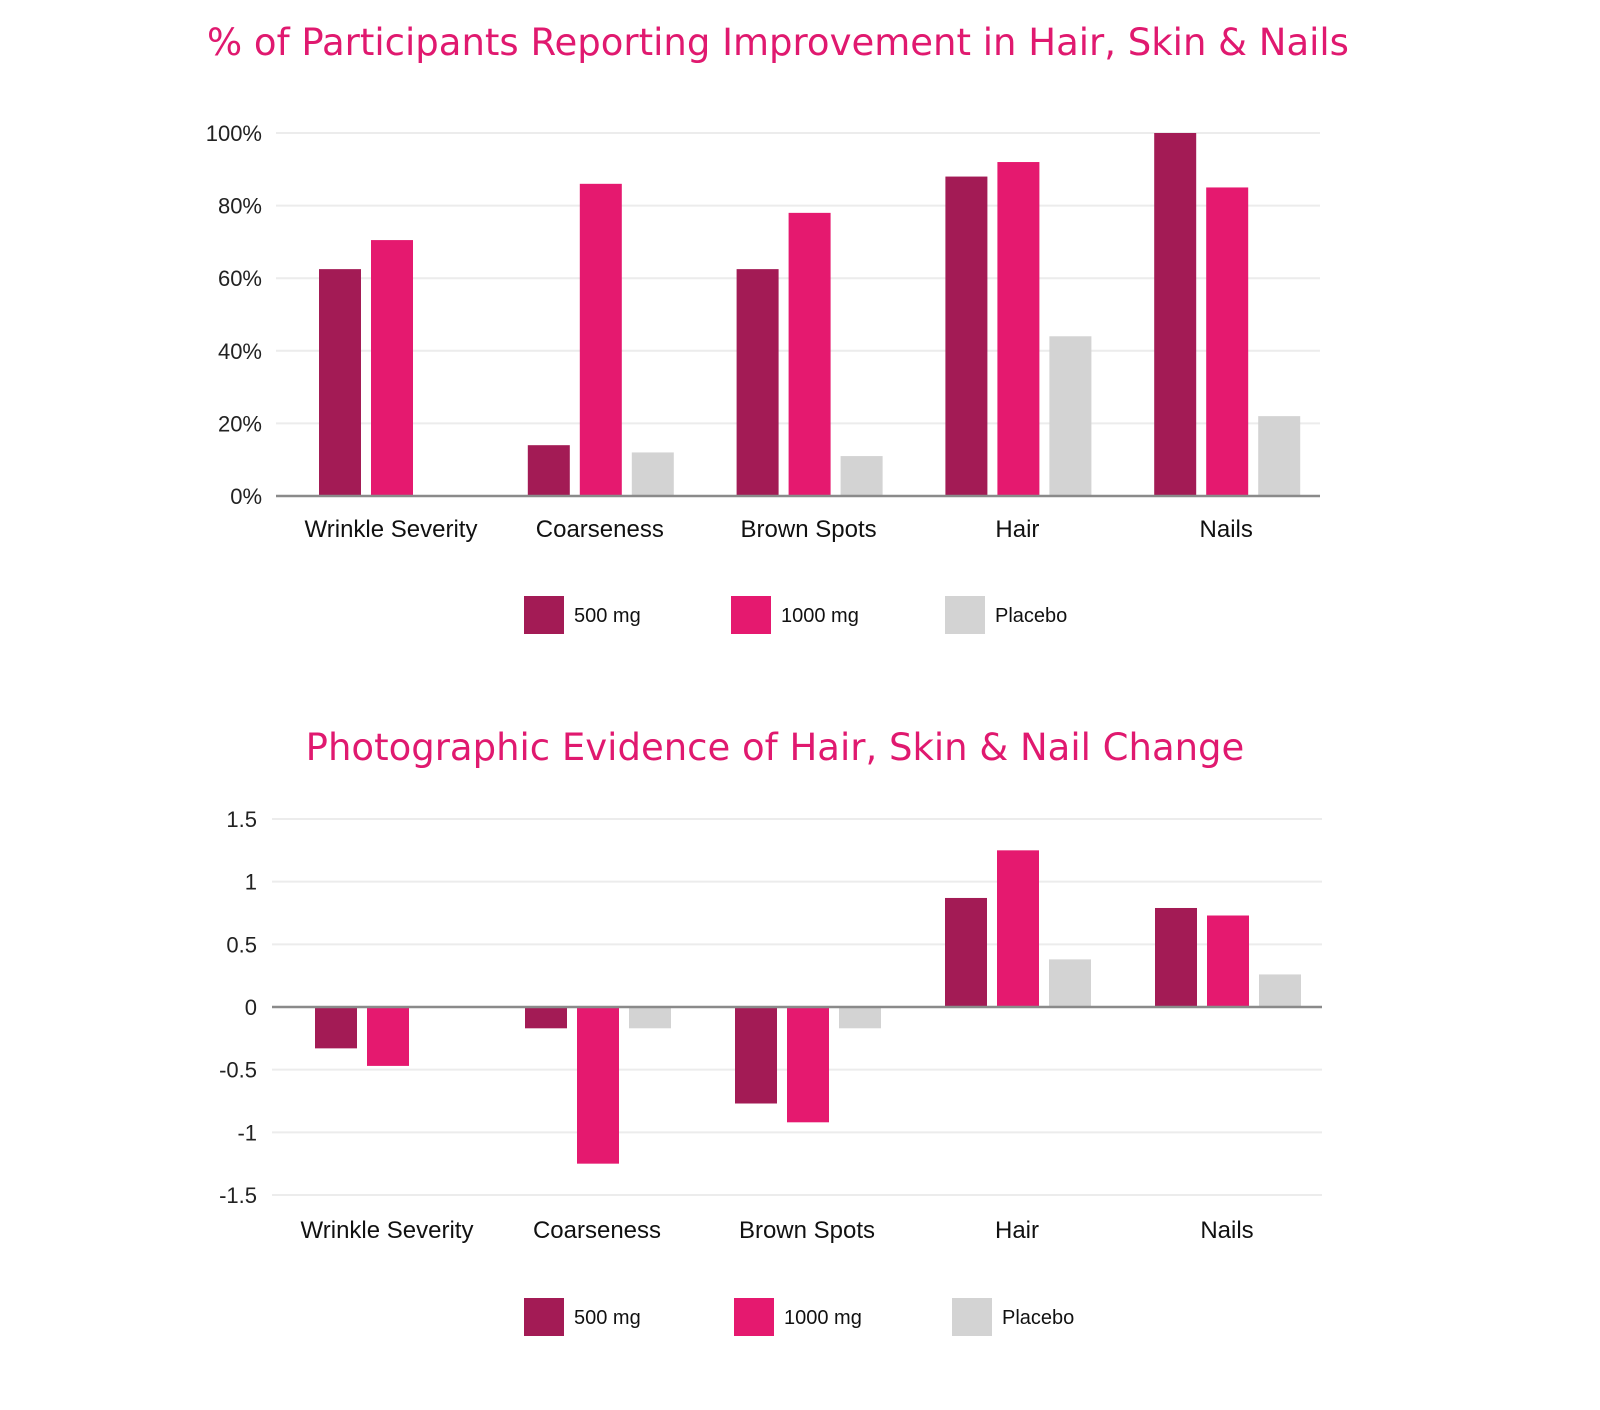 The width and height of the screenshot is (1600, 1410). Describe the element at coordinates (240, 206) in the screenshot. I see `y-tick-label: 80%` at that location.